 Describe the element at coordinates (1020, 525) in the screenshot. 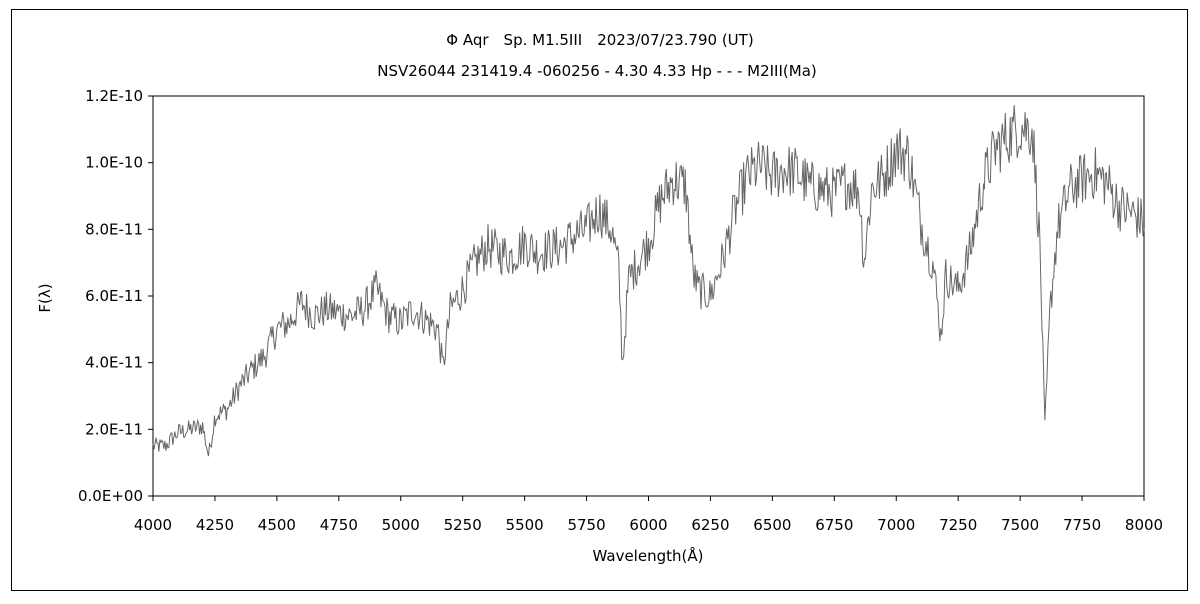

I see `x-tick-label: 7500` at that location.